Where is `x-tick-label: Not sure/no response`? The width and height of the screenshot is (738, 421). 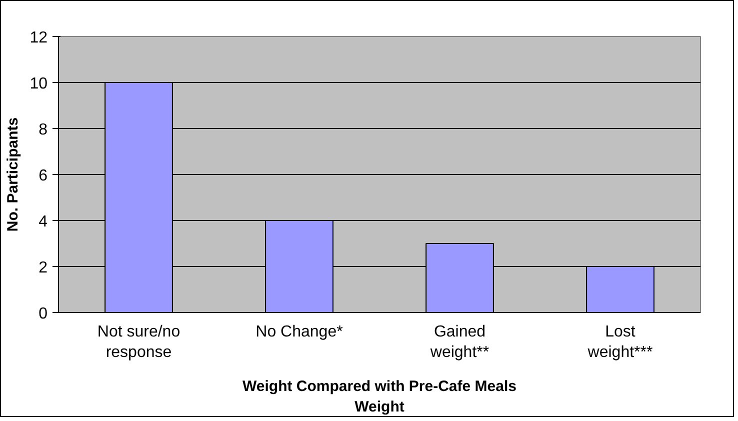
x-tick-label: Not sure/no response is located at coordinates (138, 342).